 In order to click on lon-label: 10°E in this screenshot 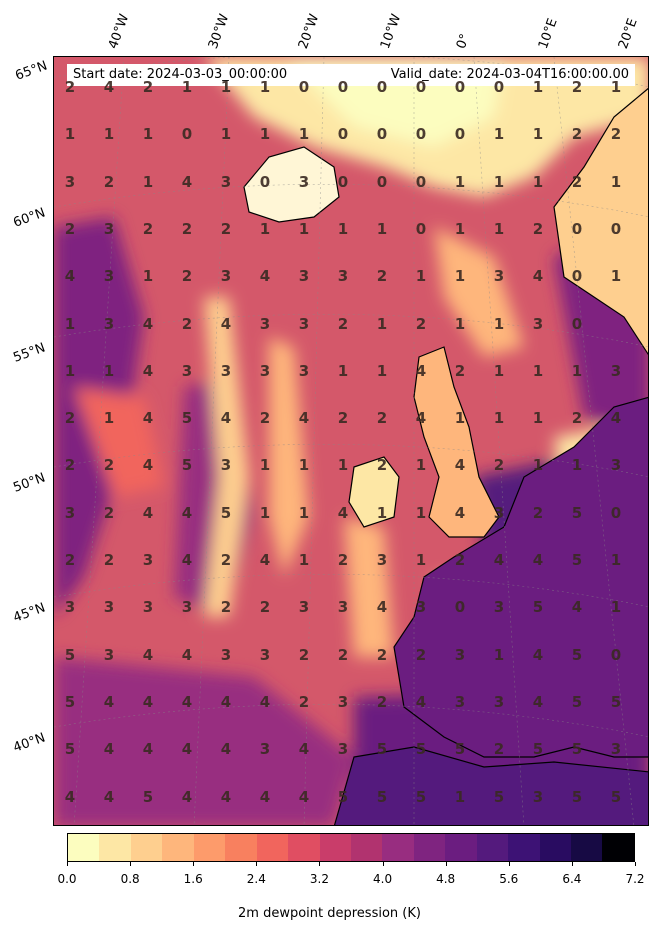, I will do `click(548, 33)`.